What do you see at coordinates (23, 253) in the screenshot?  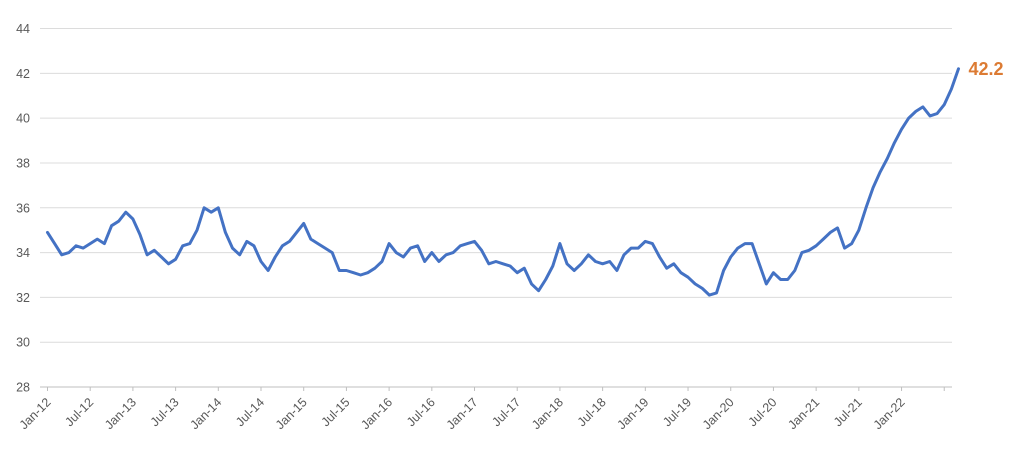 I see `y-axis-label: 34` at bounding box center [23, 253].